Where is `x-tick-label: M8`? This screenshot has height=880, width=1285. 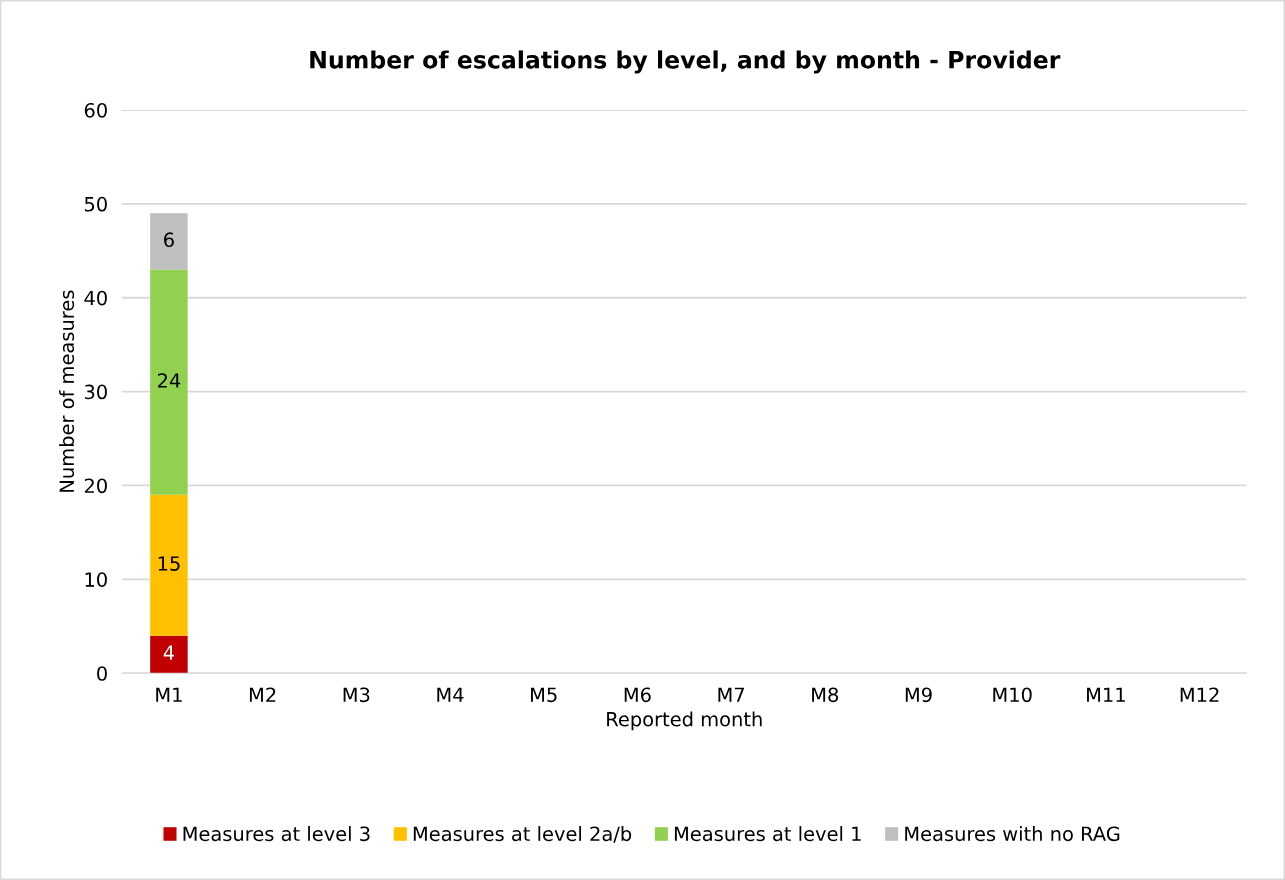 x-tick-label: M8 is located at coordinates (825, 695).